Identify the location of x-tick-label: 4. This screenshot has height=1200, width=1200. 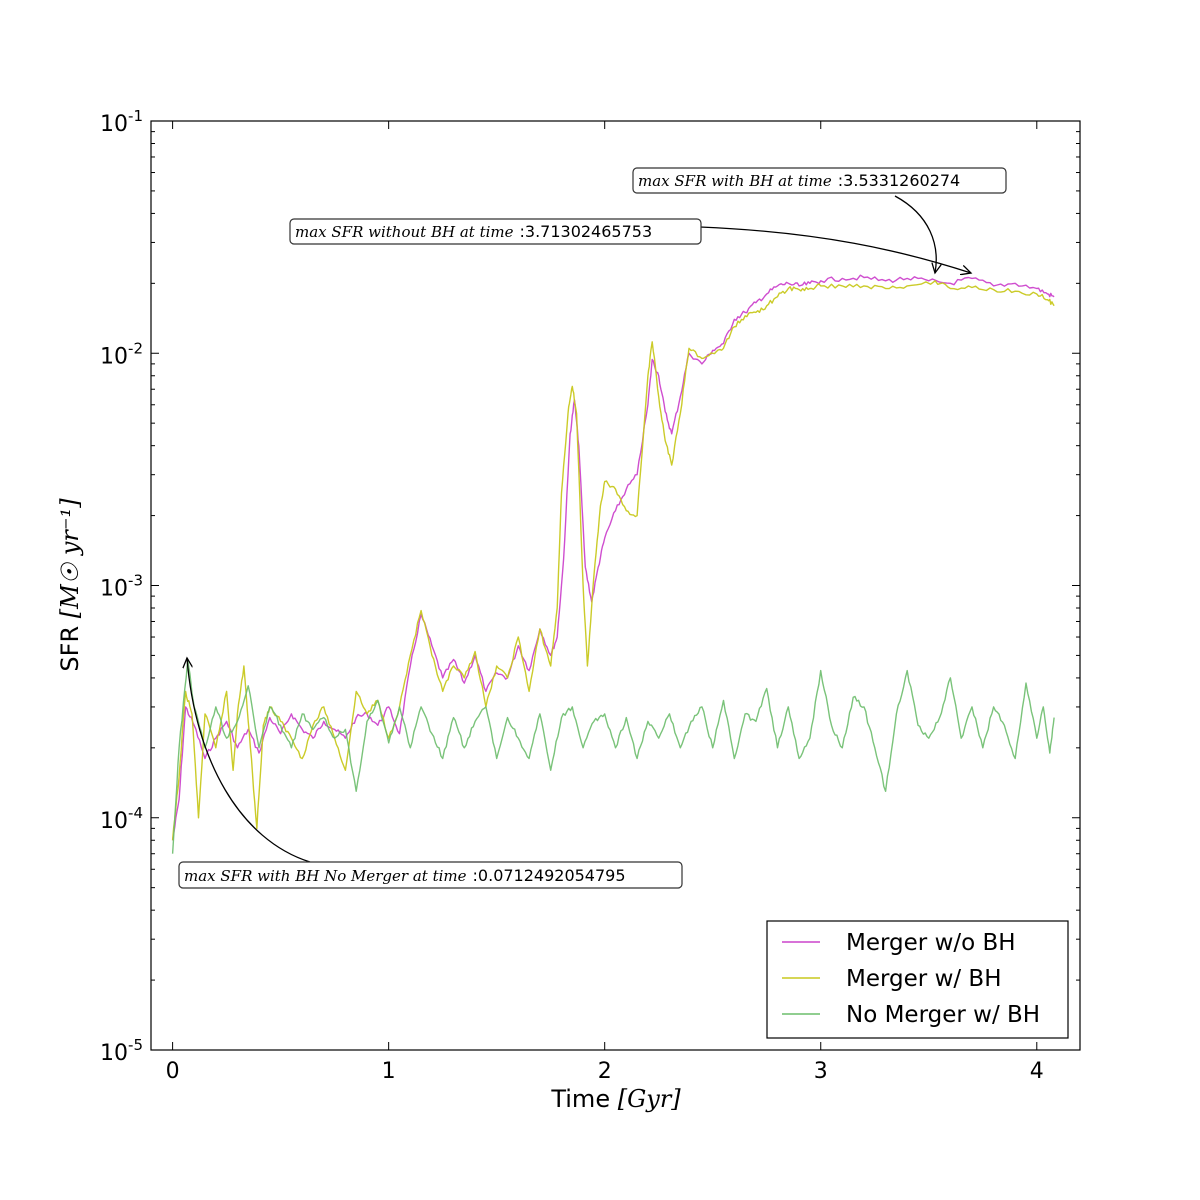
(1037, 1071).